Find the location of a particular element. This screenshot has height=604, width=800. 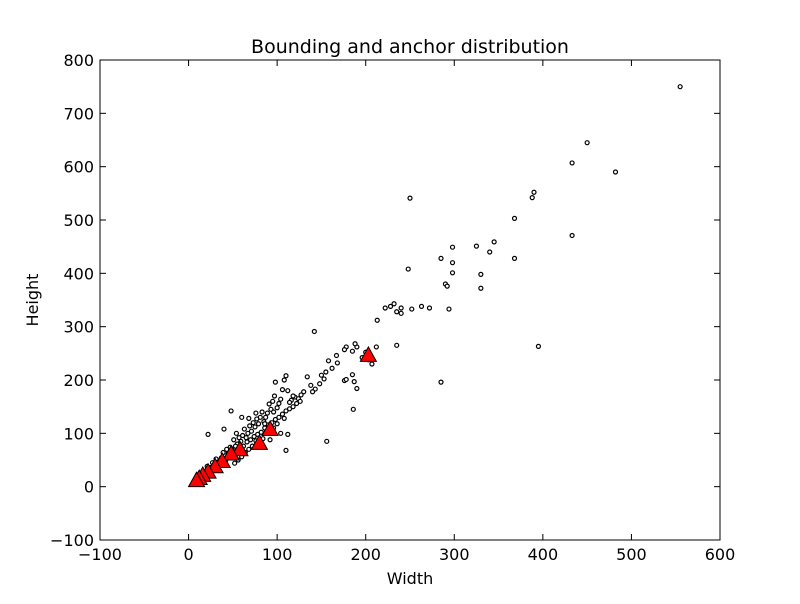

y-tick-label: 400 is located at coordinates (78, 273).